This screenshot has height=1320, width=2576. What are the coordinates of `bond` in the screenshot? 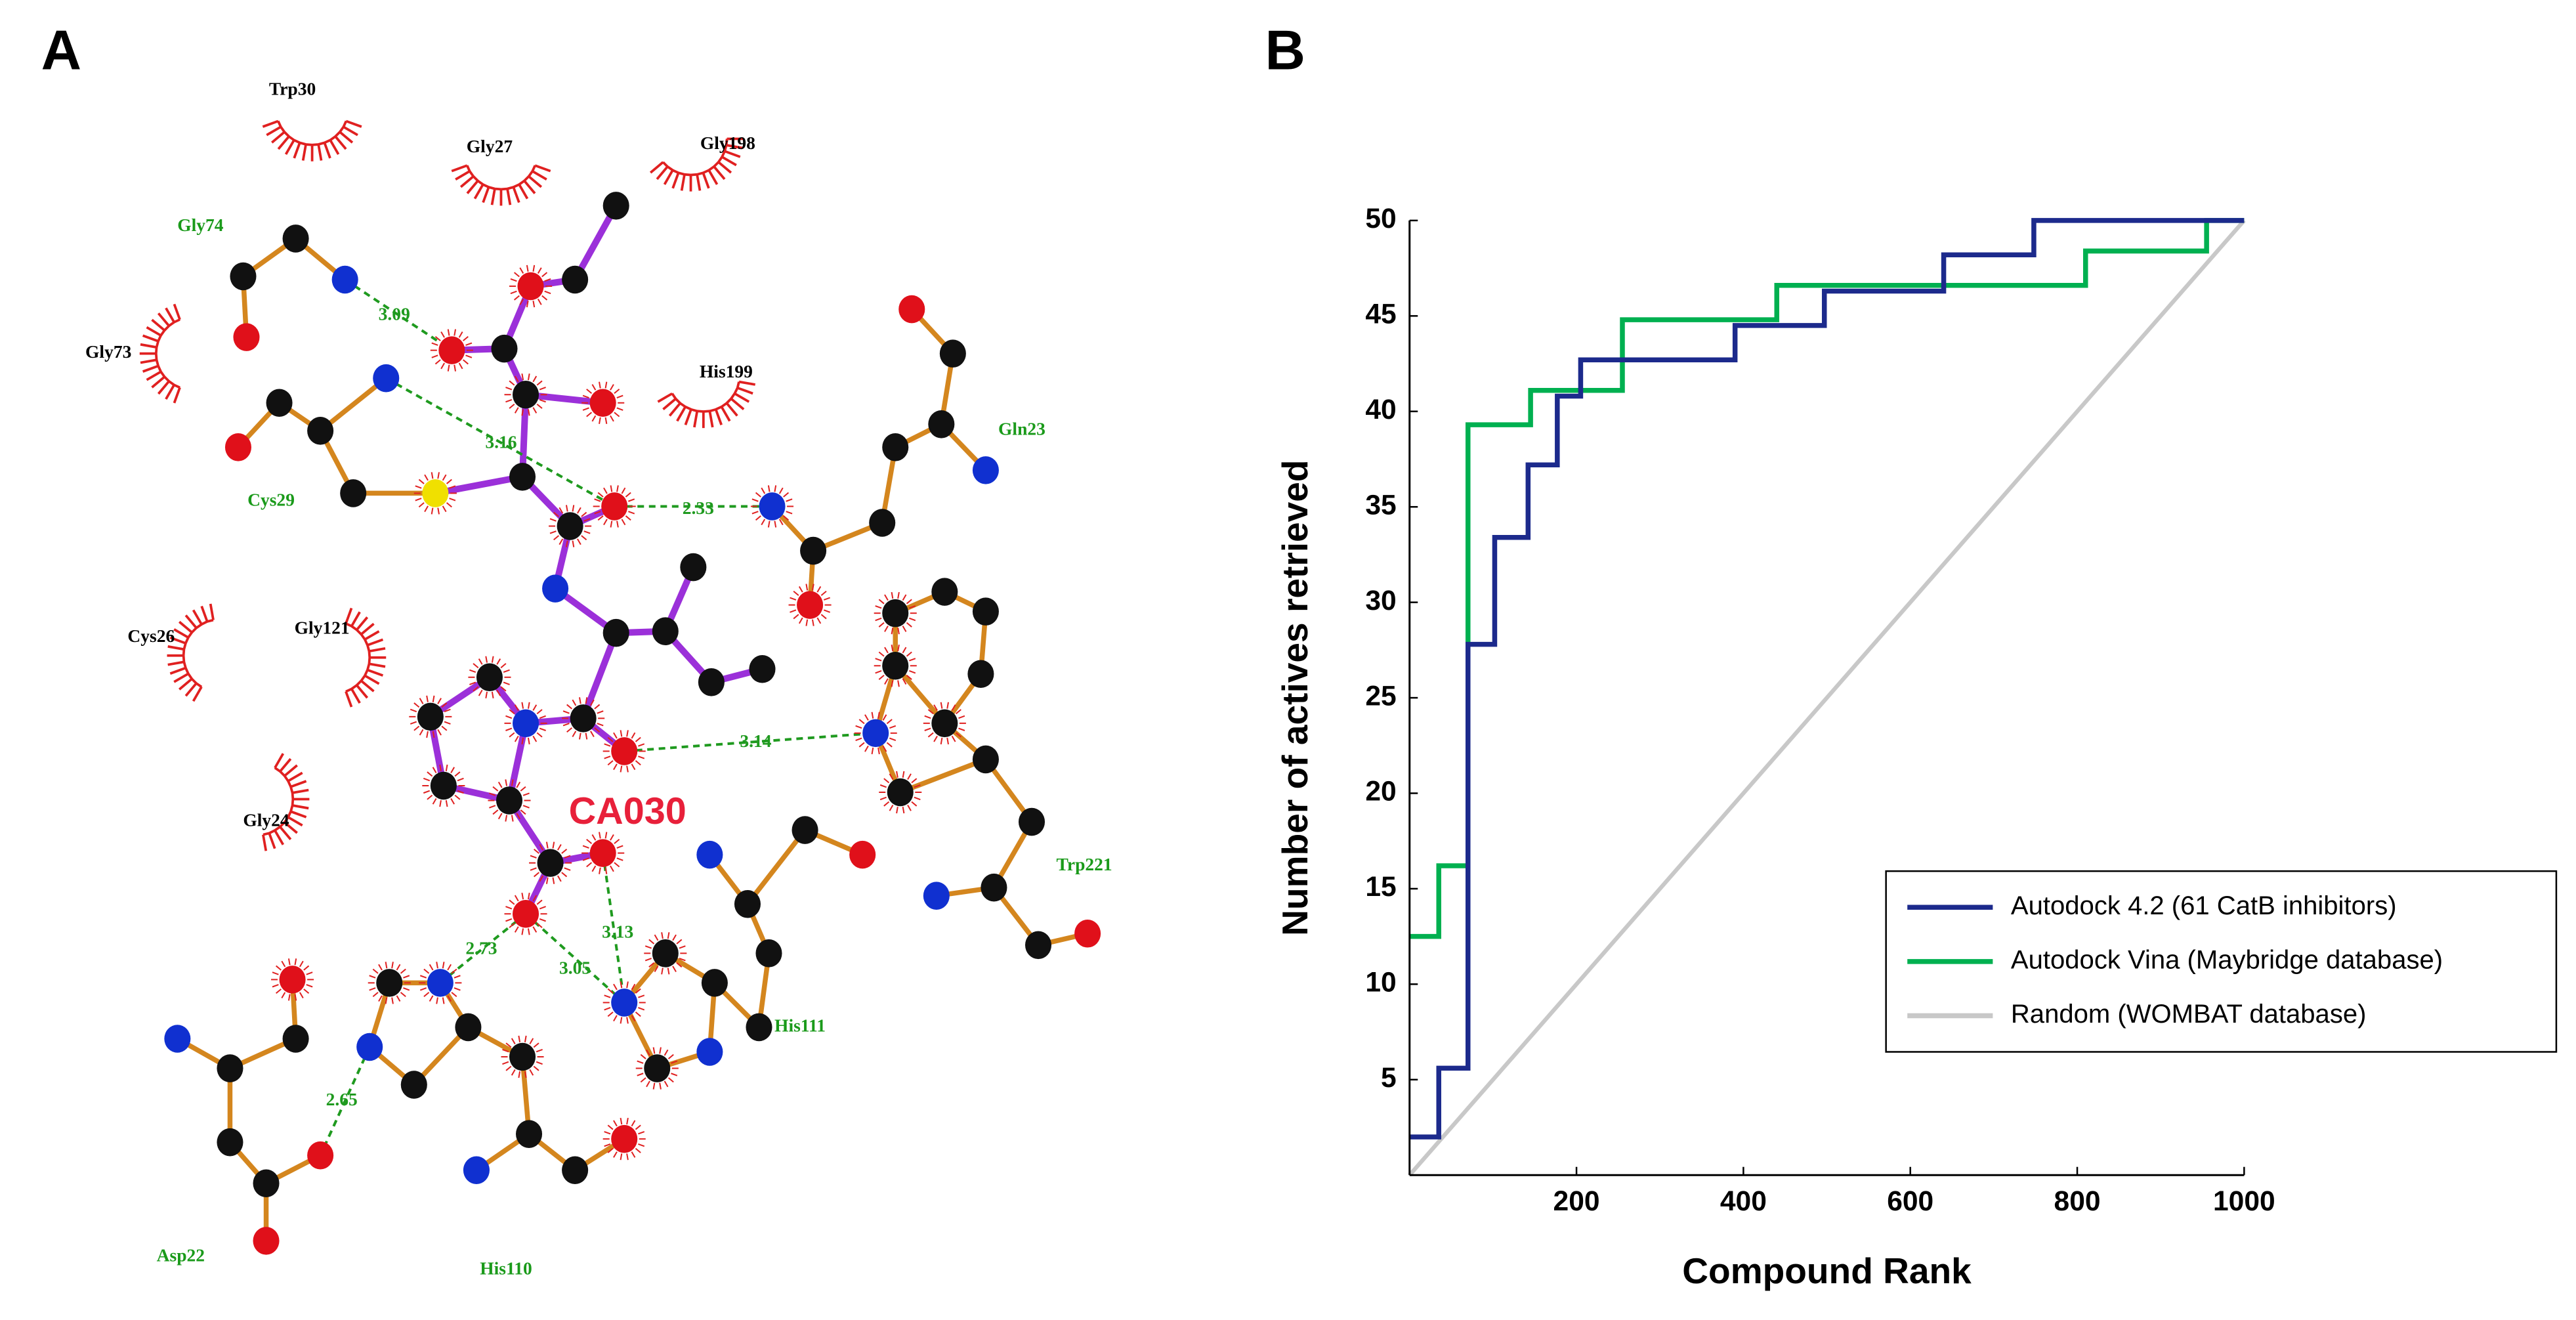 It's located at (353, 404).